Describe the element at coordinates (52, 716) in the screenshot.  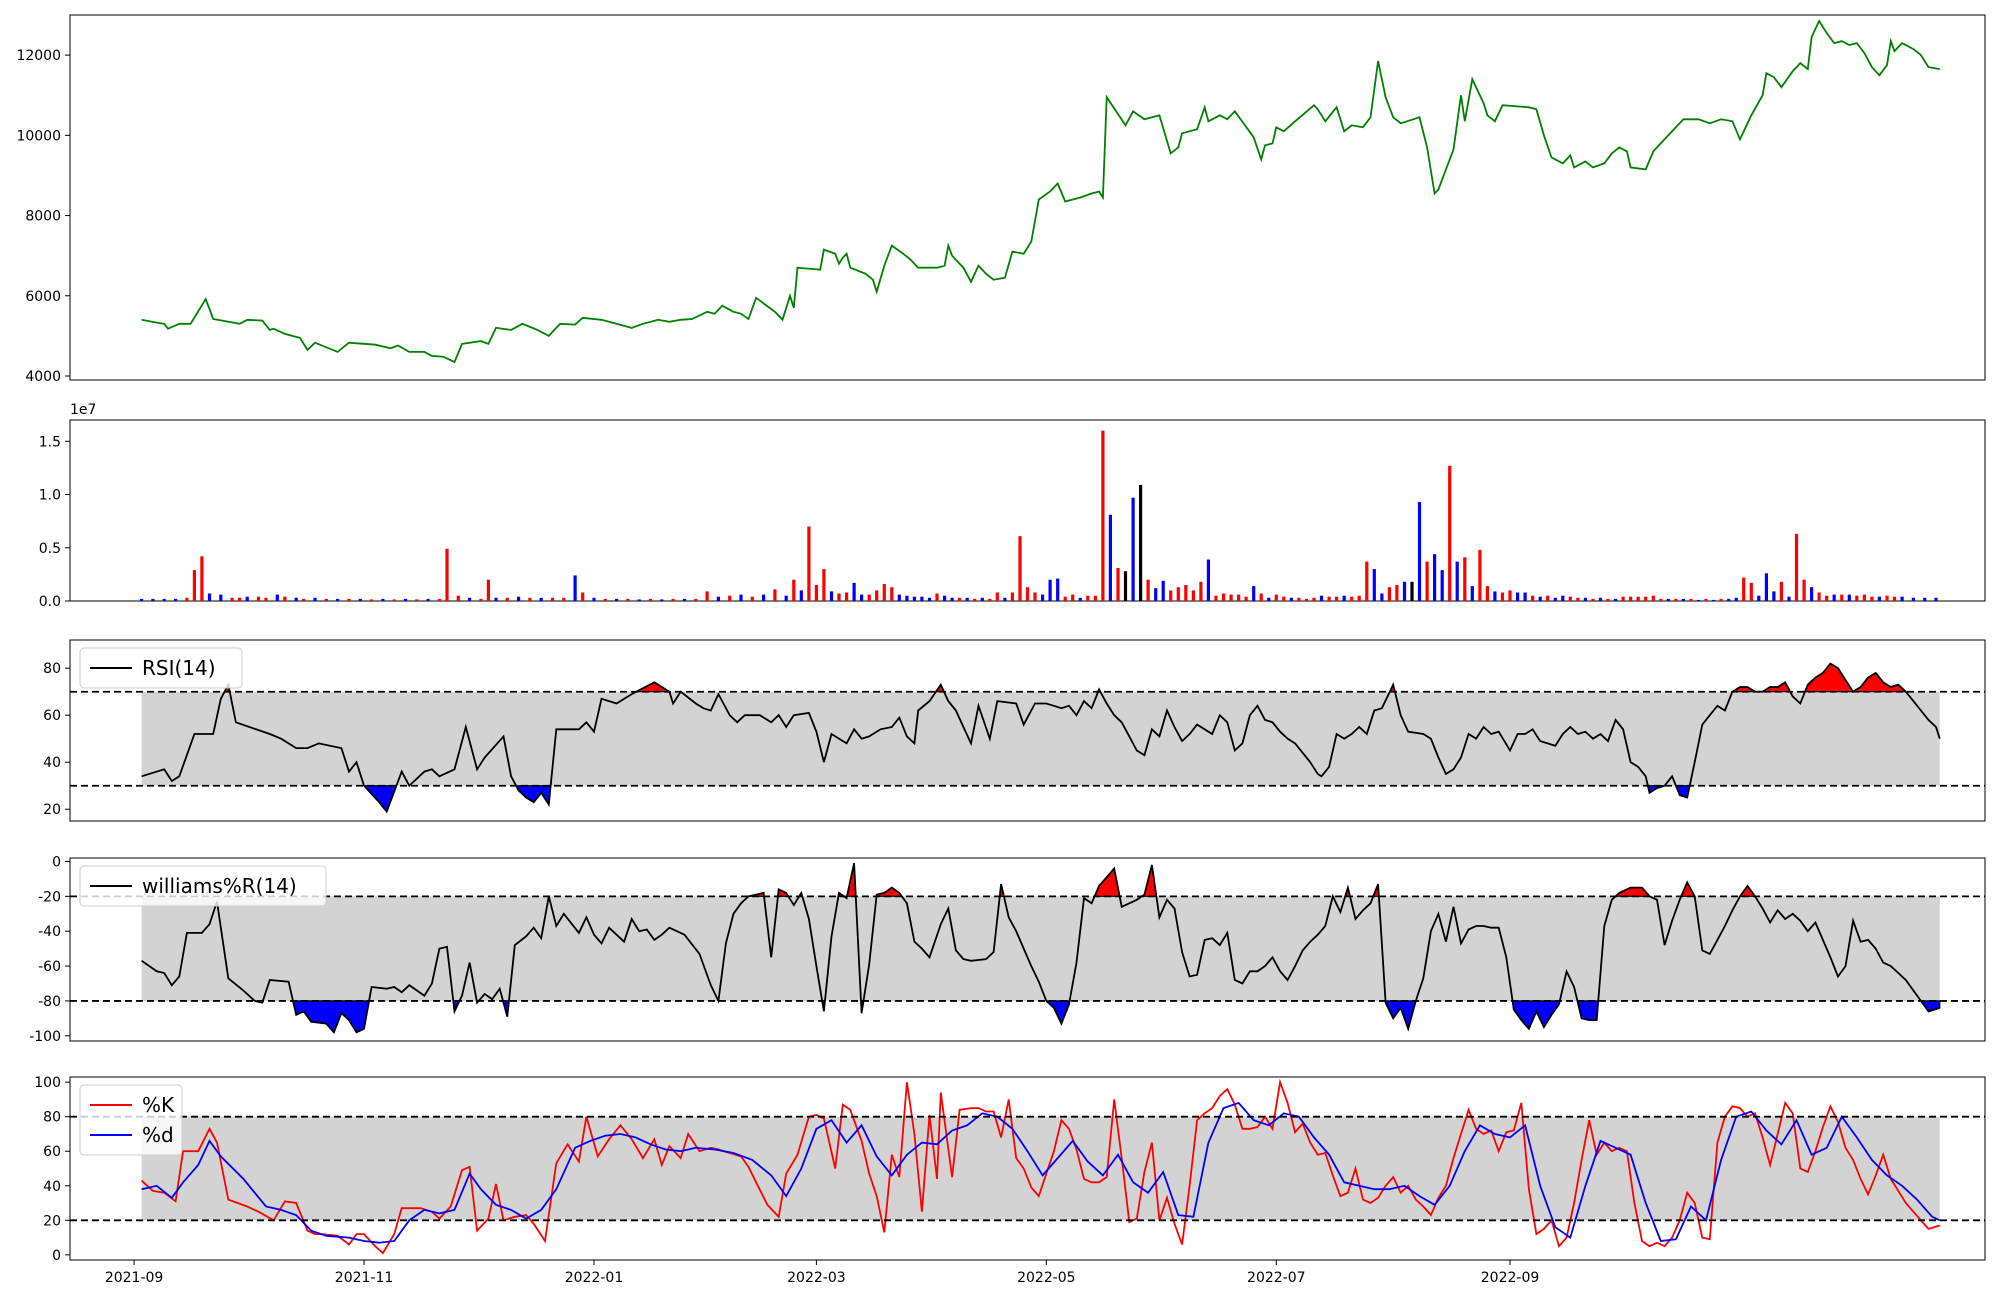
I see `rsi-ytick-label: 60` at that location.